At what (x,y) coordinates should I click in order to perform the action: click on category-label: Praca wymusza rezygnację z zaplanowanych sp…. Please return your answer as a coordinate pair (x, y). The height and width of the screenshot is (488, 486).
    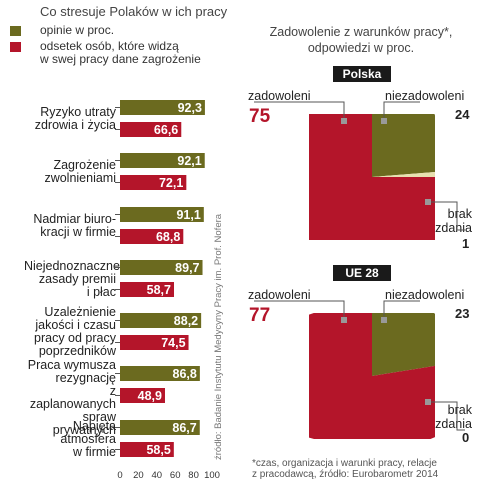
    Looking at the image, I should click on (70, 398).